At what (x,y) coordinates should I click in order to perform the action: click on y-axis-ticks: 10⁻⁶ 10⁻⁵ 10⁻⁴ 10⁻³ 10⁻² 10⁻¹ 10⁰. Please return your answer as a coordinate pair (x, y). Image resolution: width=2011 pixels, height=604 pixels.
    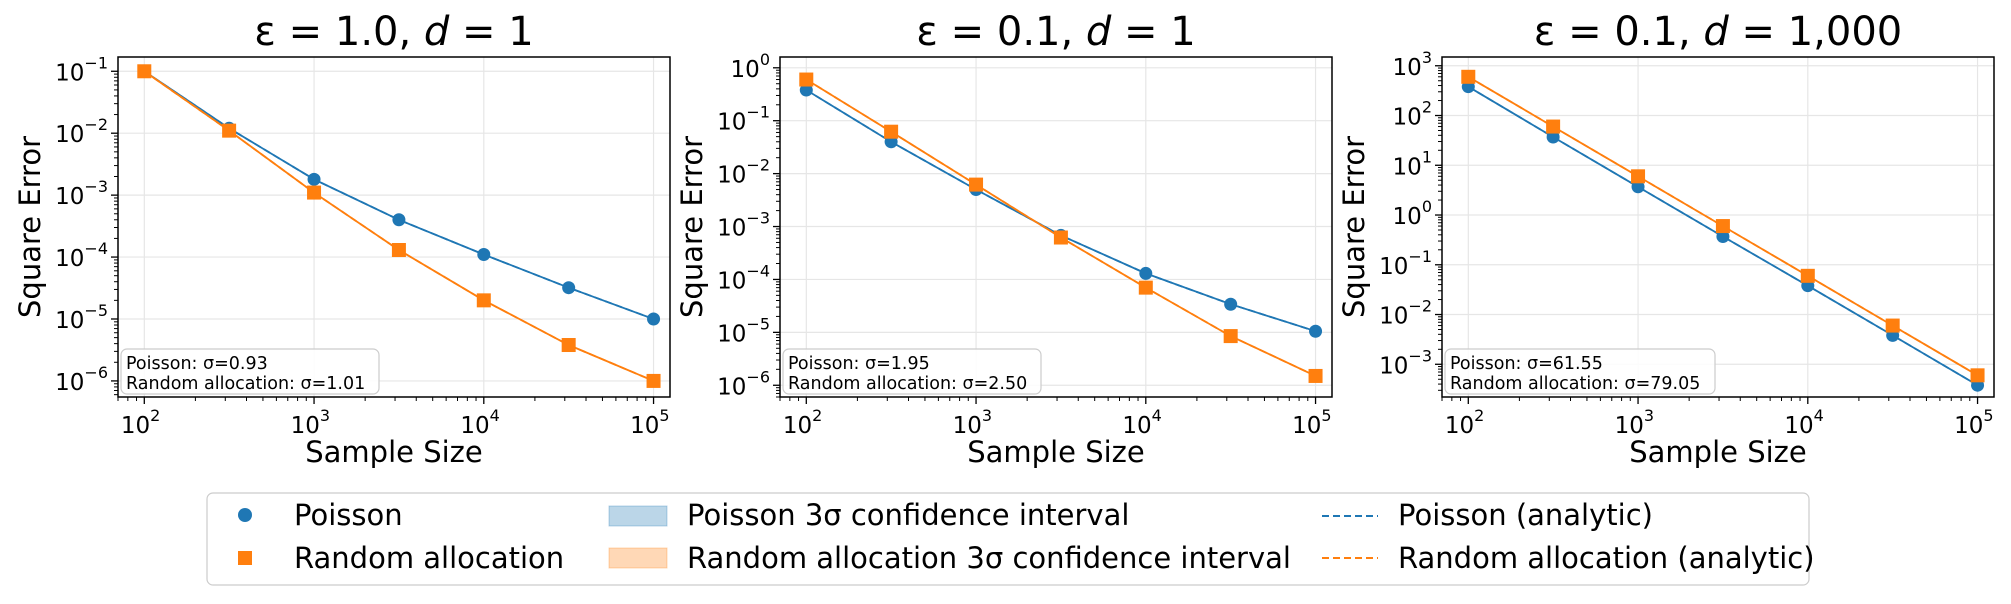
    Looking at the image, I should click on (743, 225).